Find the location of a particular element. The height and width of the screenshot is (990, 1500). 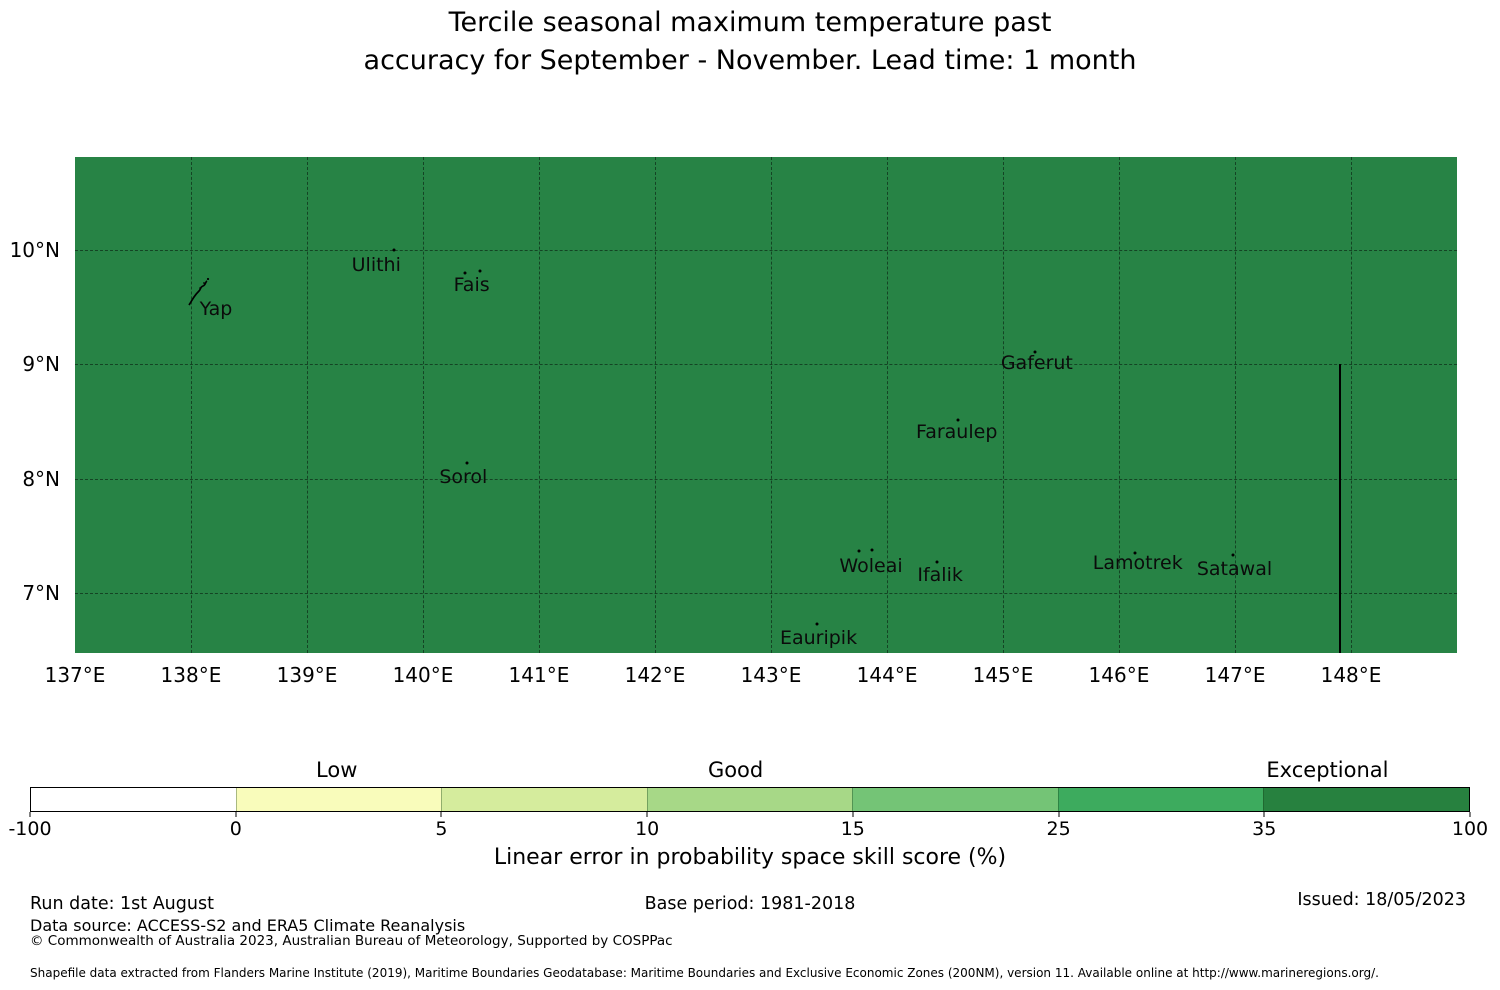

x-tick-label: 143°E is located at coordinates (771, 675).